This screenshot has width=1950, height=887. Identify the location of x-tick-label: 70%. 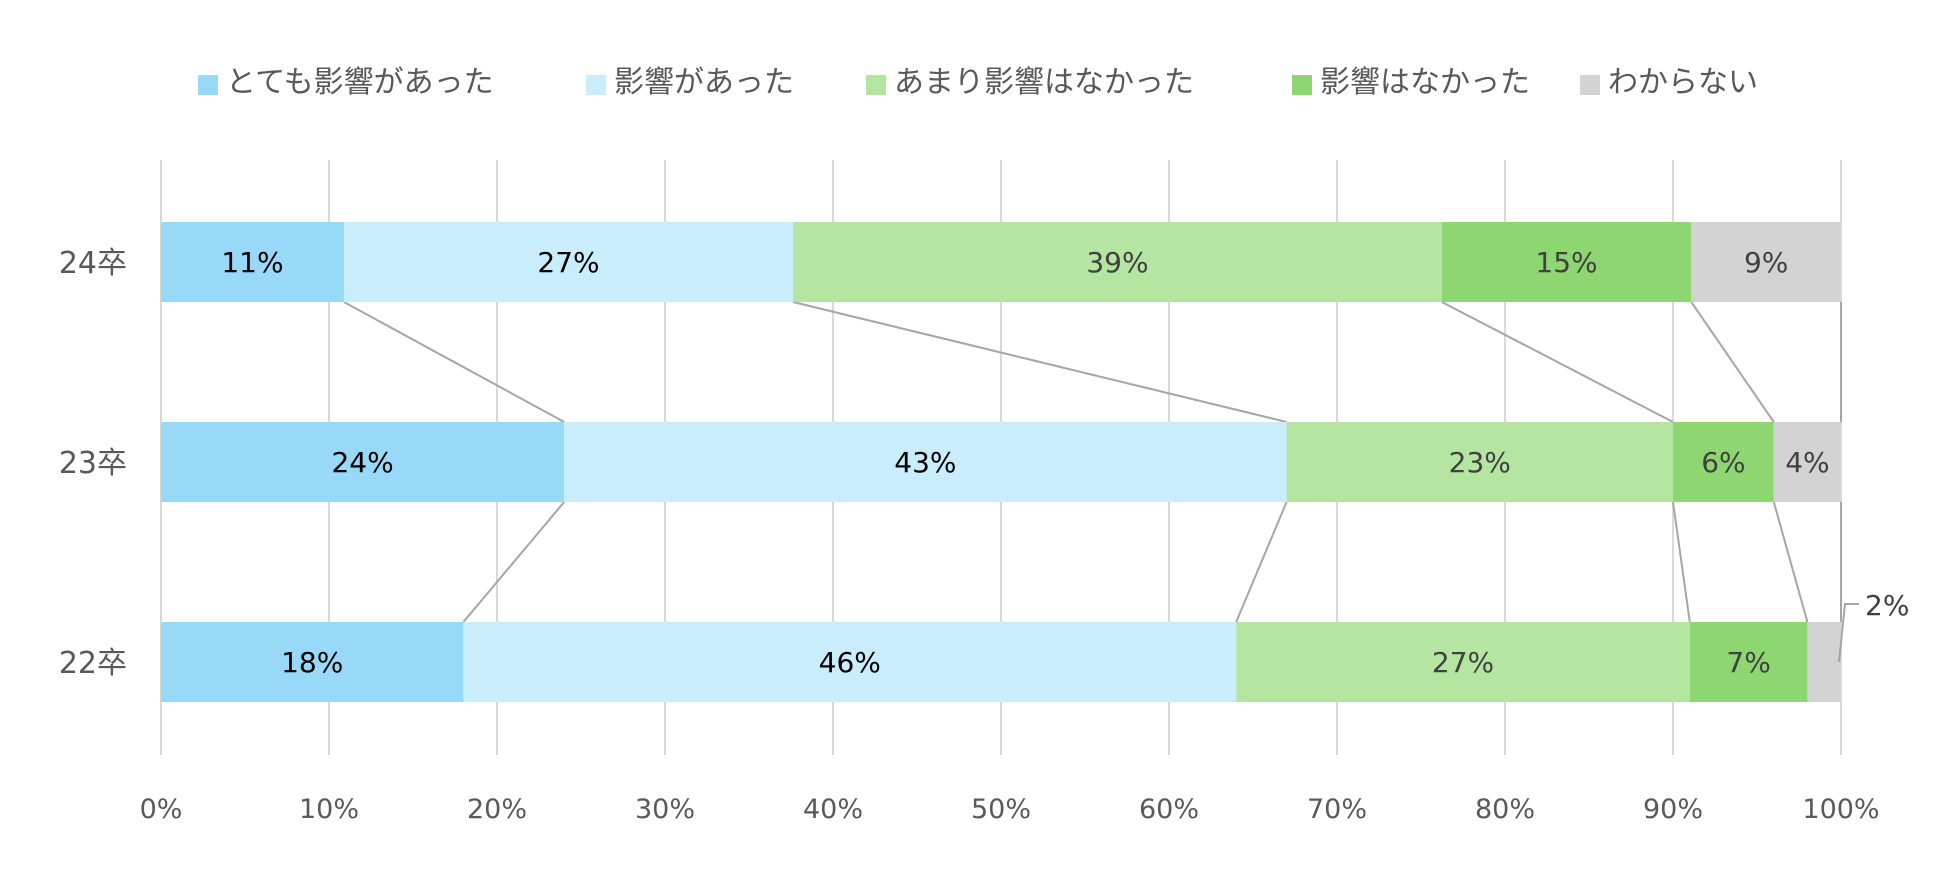
(1337, 809).